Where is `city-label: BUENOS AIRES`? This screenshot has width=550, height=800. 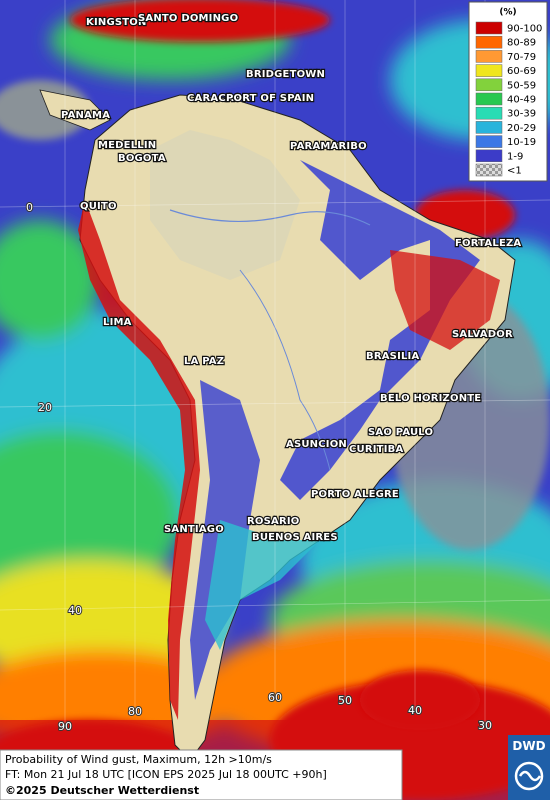 city-label: BUENOS AIRES is located at coordinates (295, 537).